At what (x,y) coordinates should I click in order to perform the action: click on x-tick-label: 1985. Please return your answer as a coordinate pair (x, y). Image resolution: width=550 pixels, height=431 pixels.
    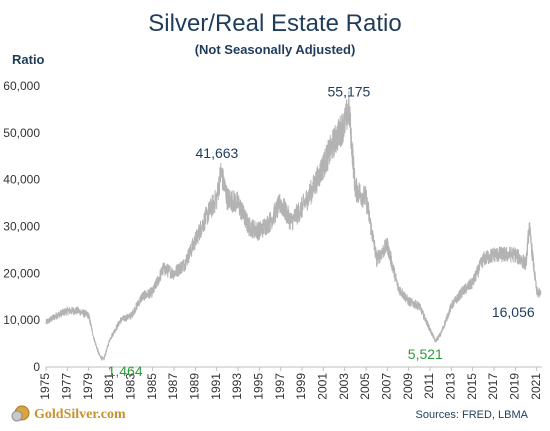
    Looking at the image, I should click on (152, 386).